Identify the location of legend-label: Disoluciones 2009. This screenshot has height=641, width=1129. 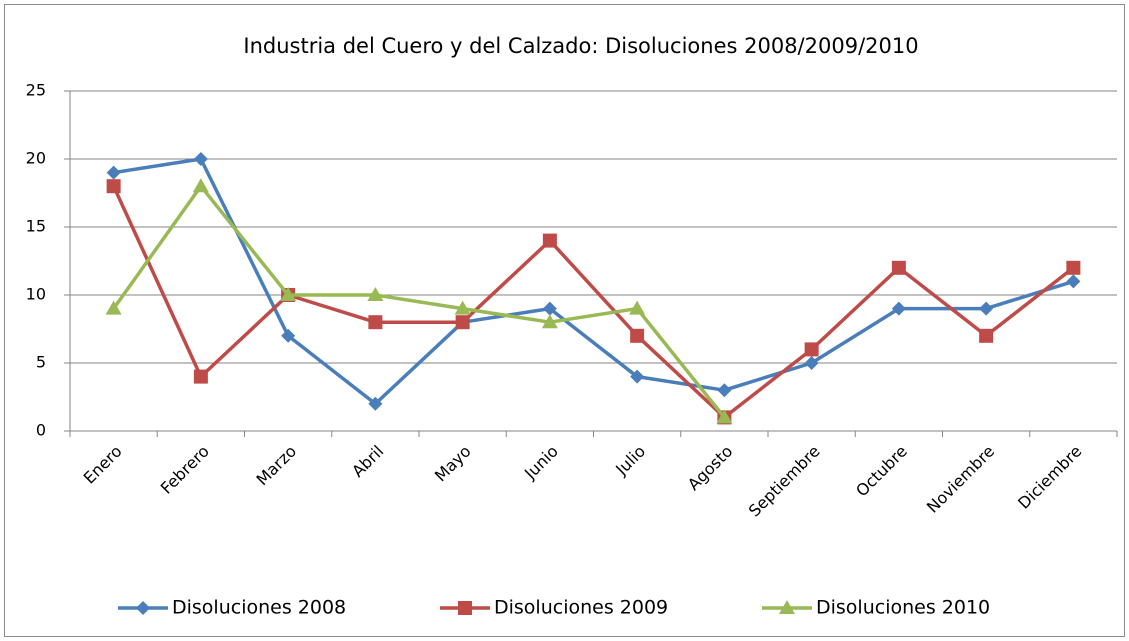
(581, 608).